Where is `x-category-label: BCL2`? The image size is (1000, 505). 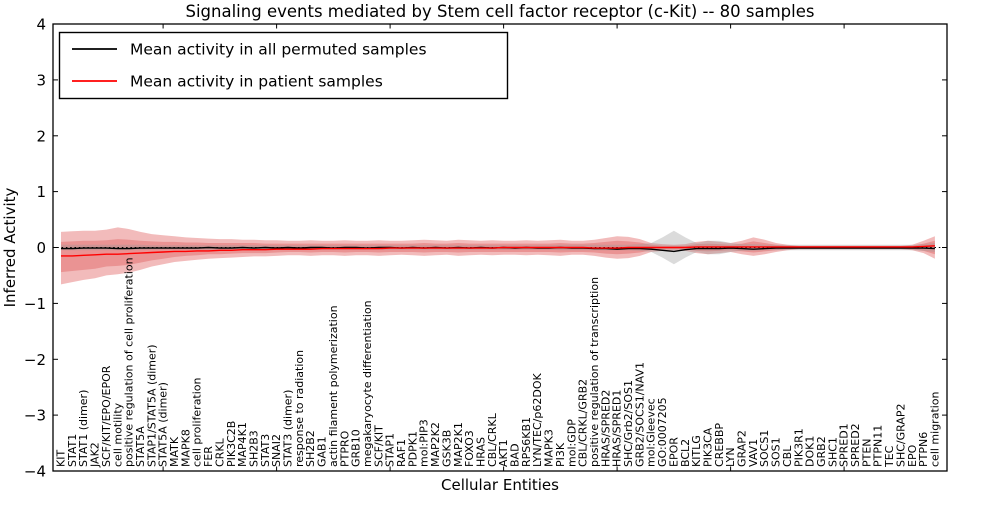 x-category-label: BCL2 is located at coordinates (685, 453).